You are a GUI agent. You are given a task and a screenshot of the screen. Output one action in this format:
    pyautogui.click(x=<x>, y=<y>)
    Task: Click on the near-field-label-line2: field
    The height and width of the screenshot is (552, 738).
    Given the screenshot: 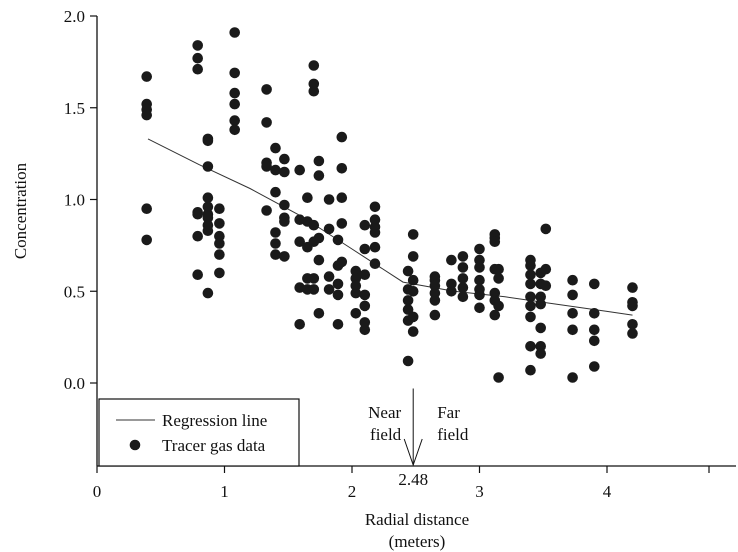 What is the action you would take?
    pyautogui.click(x=386, y=434)
    